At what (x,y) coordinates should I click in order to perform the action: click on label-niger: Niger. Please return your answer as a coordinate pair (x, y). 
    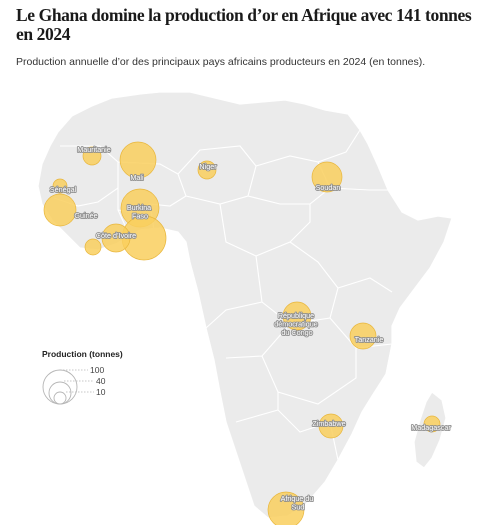
    Looking at the image, I should click on (208, 166).